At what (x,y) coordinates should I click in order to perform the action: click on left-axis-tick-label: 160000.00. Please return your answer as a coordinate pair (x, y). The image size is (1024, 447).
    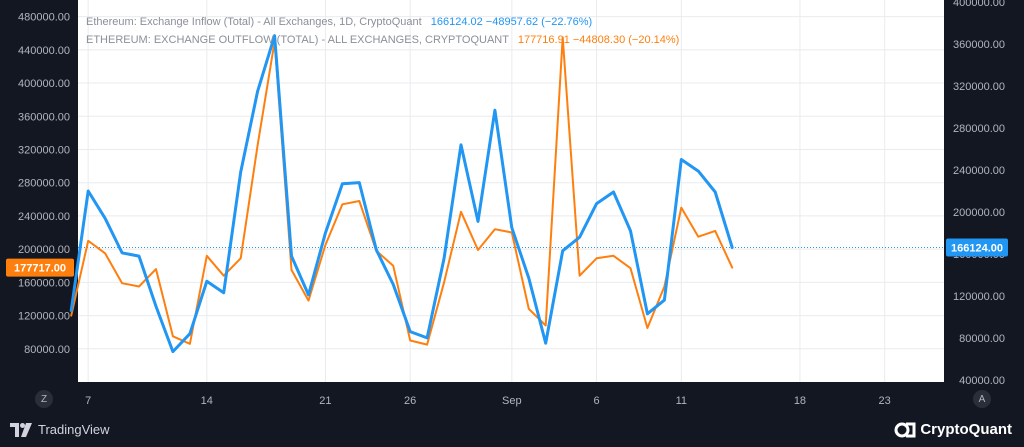
    Looking at the image, I should click on (44, 283).